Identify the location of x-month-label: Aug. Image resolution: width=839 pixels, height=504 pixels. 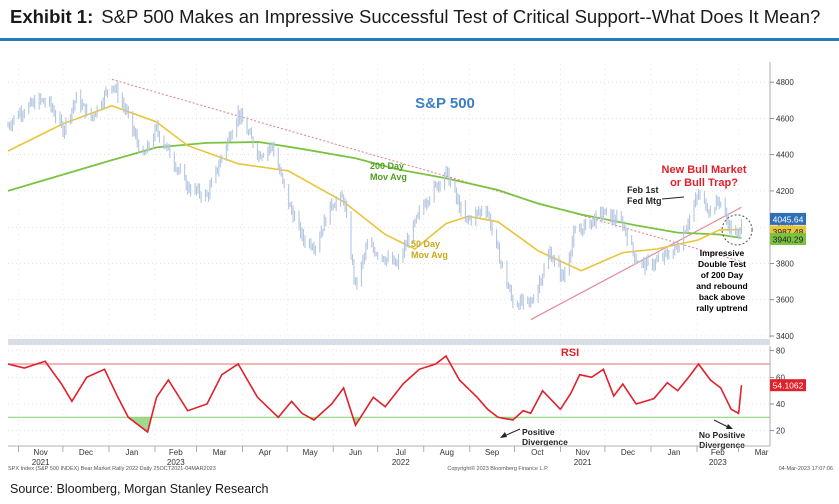
(447, 452).